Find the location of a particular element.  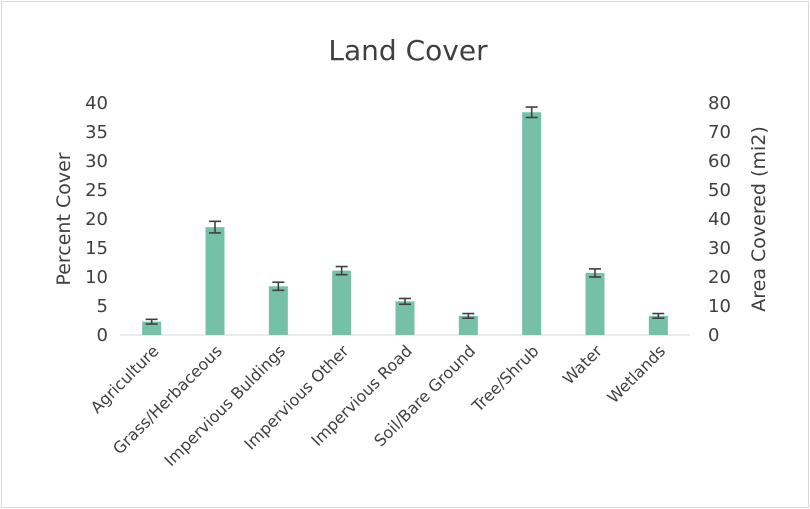

y-tick-label: 15 is located at coordinates (96, 248).